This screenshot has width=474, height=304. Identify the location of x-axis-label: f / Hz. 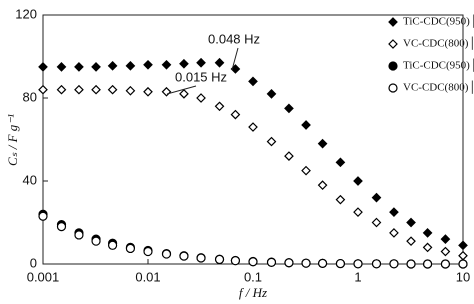
(253, 292).